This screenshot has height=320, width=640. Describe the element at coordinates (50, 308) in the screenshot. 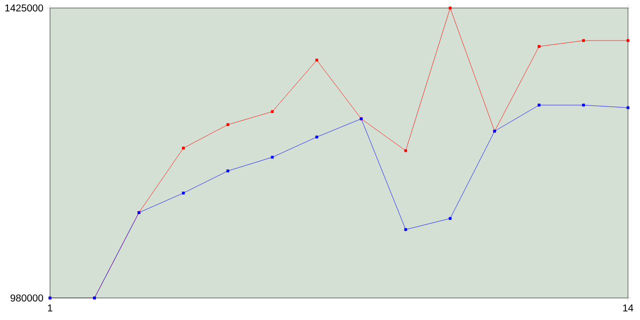

I see `x-tick-label: 1` at that location.